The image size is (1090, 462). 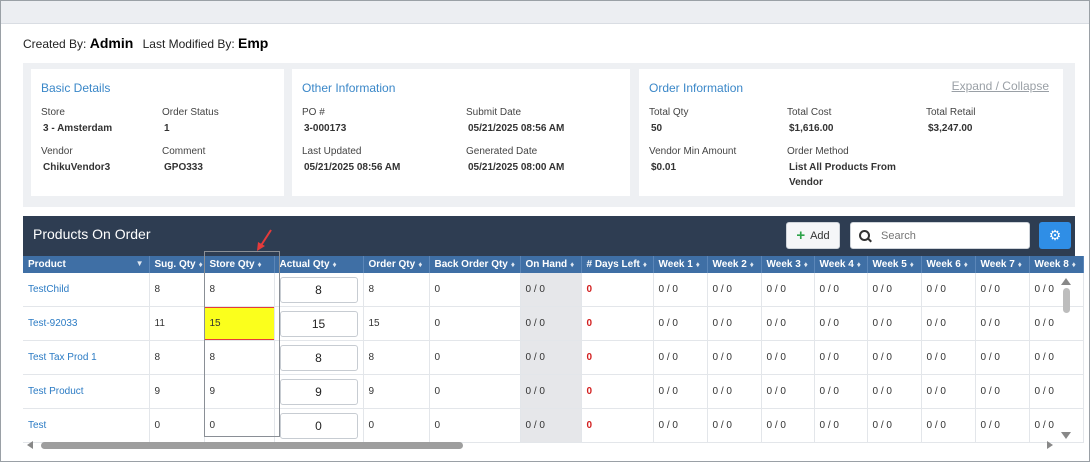 What do you see at coordinates (1002, 264) in the screenshot?
I see `column-header: Week 7 ♦` at bounding box center [1002, 264].